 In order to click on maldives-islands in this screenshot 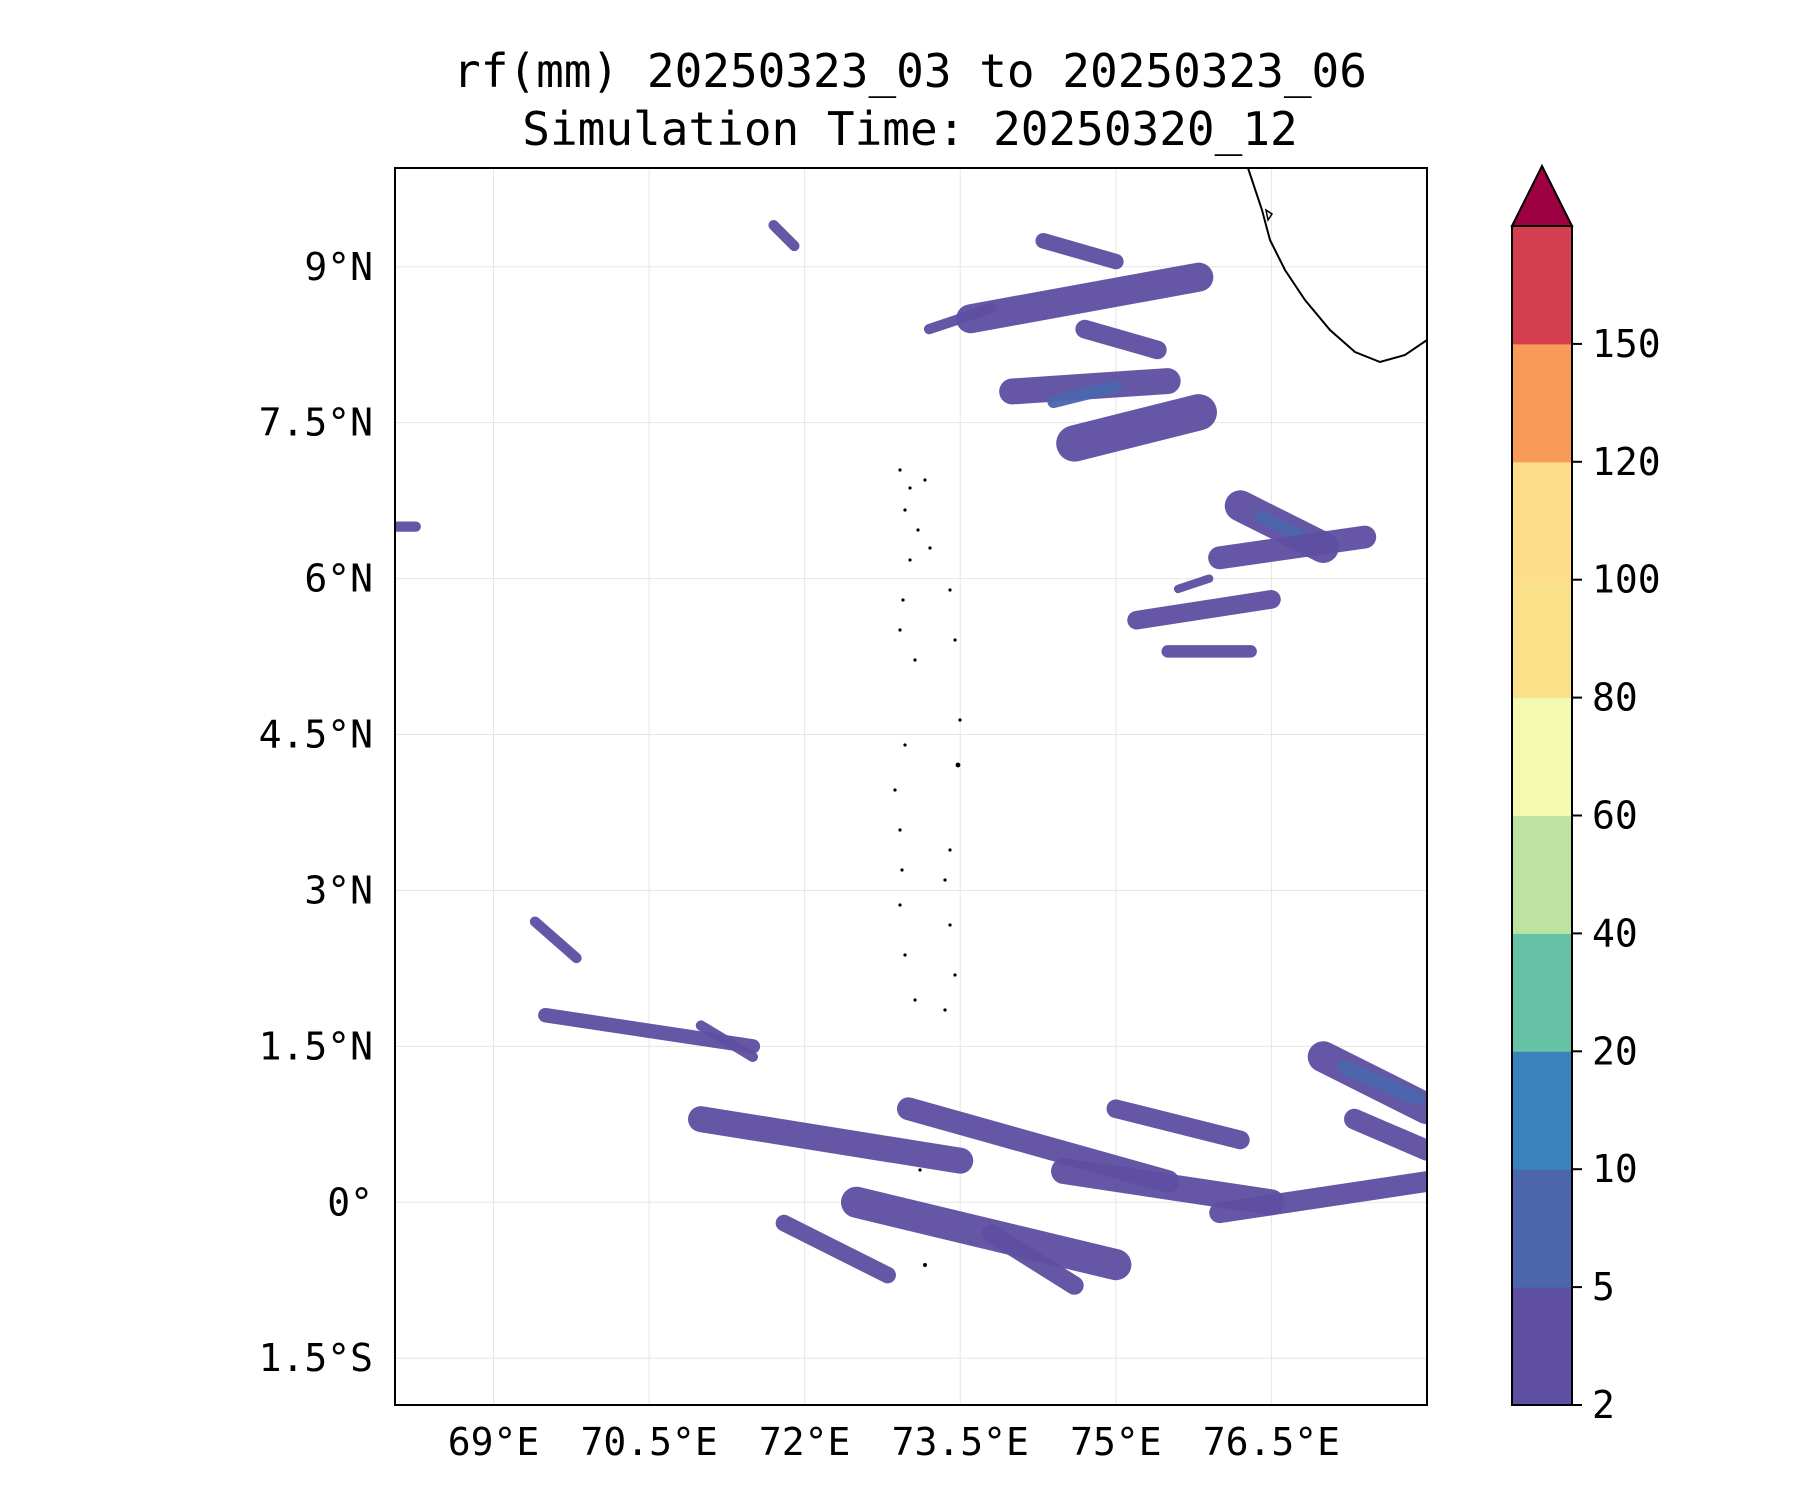, I will do `click(927, 867)`.